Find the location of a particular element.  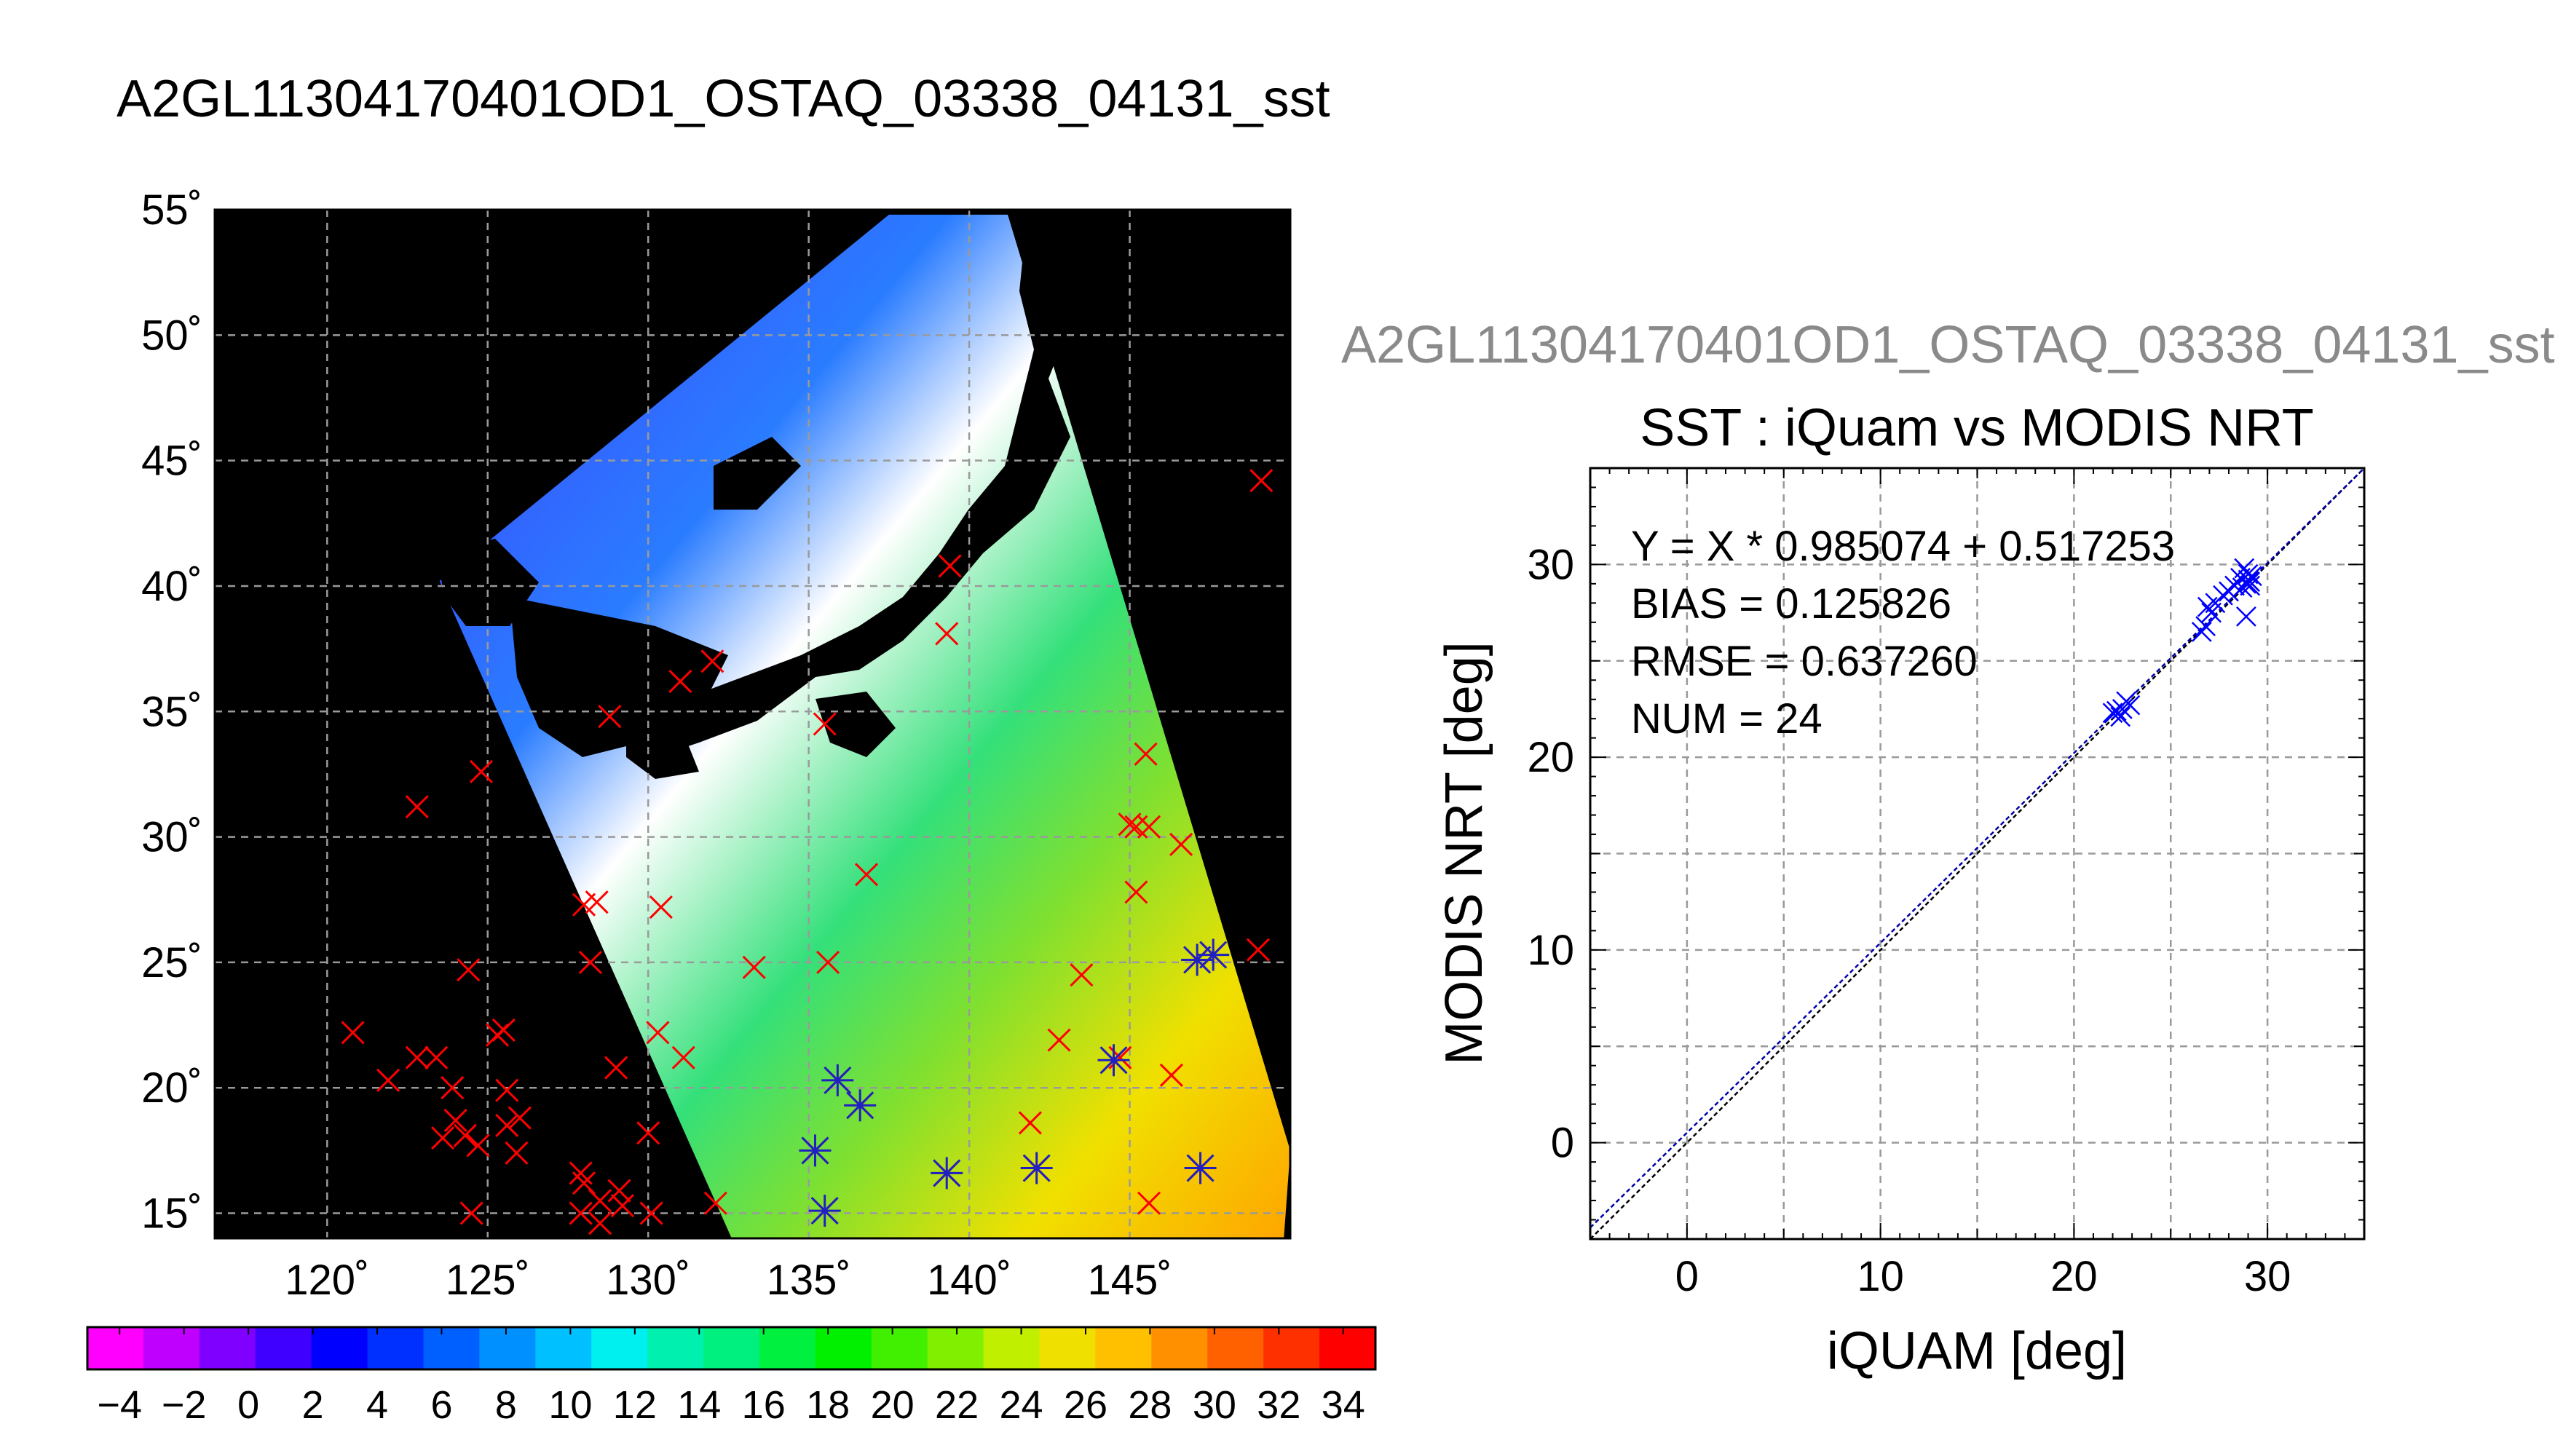

colorbar-label: 8 is located at coordinates (506, 1405).